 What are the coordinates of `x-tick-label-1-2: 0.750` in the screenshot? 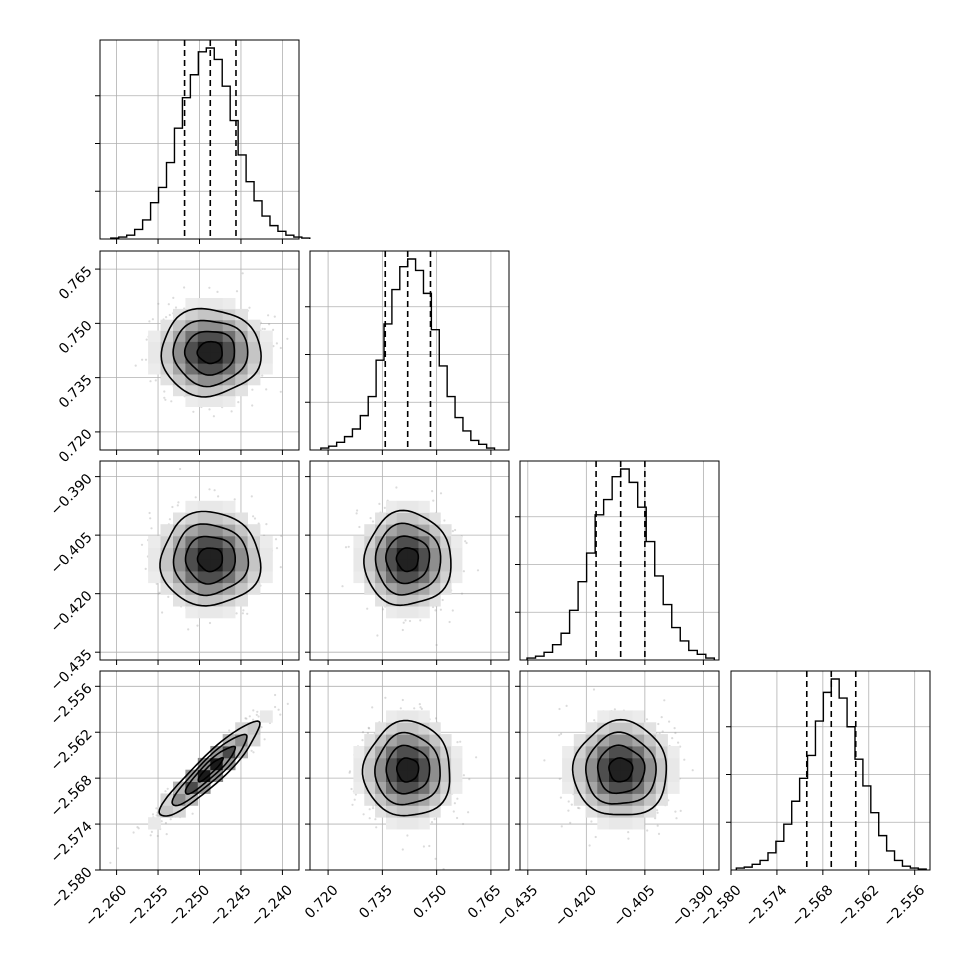 It's located at (431, 902).